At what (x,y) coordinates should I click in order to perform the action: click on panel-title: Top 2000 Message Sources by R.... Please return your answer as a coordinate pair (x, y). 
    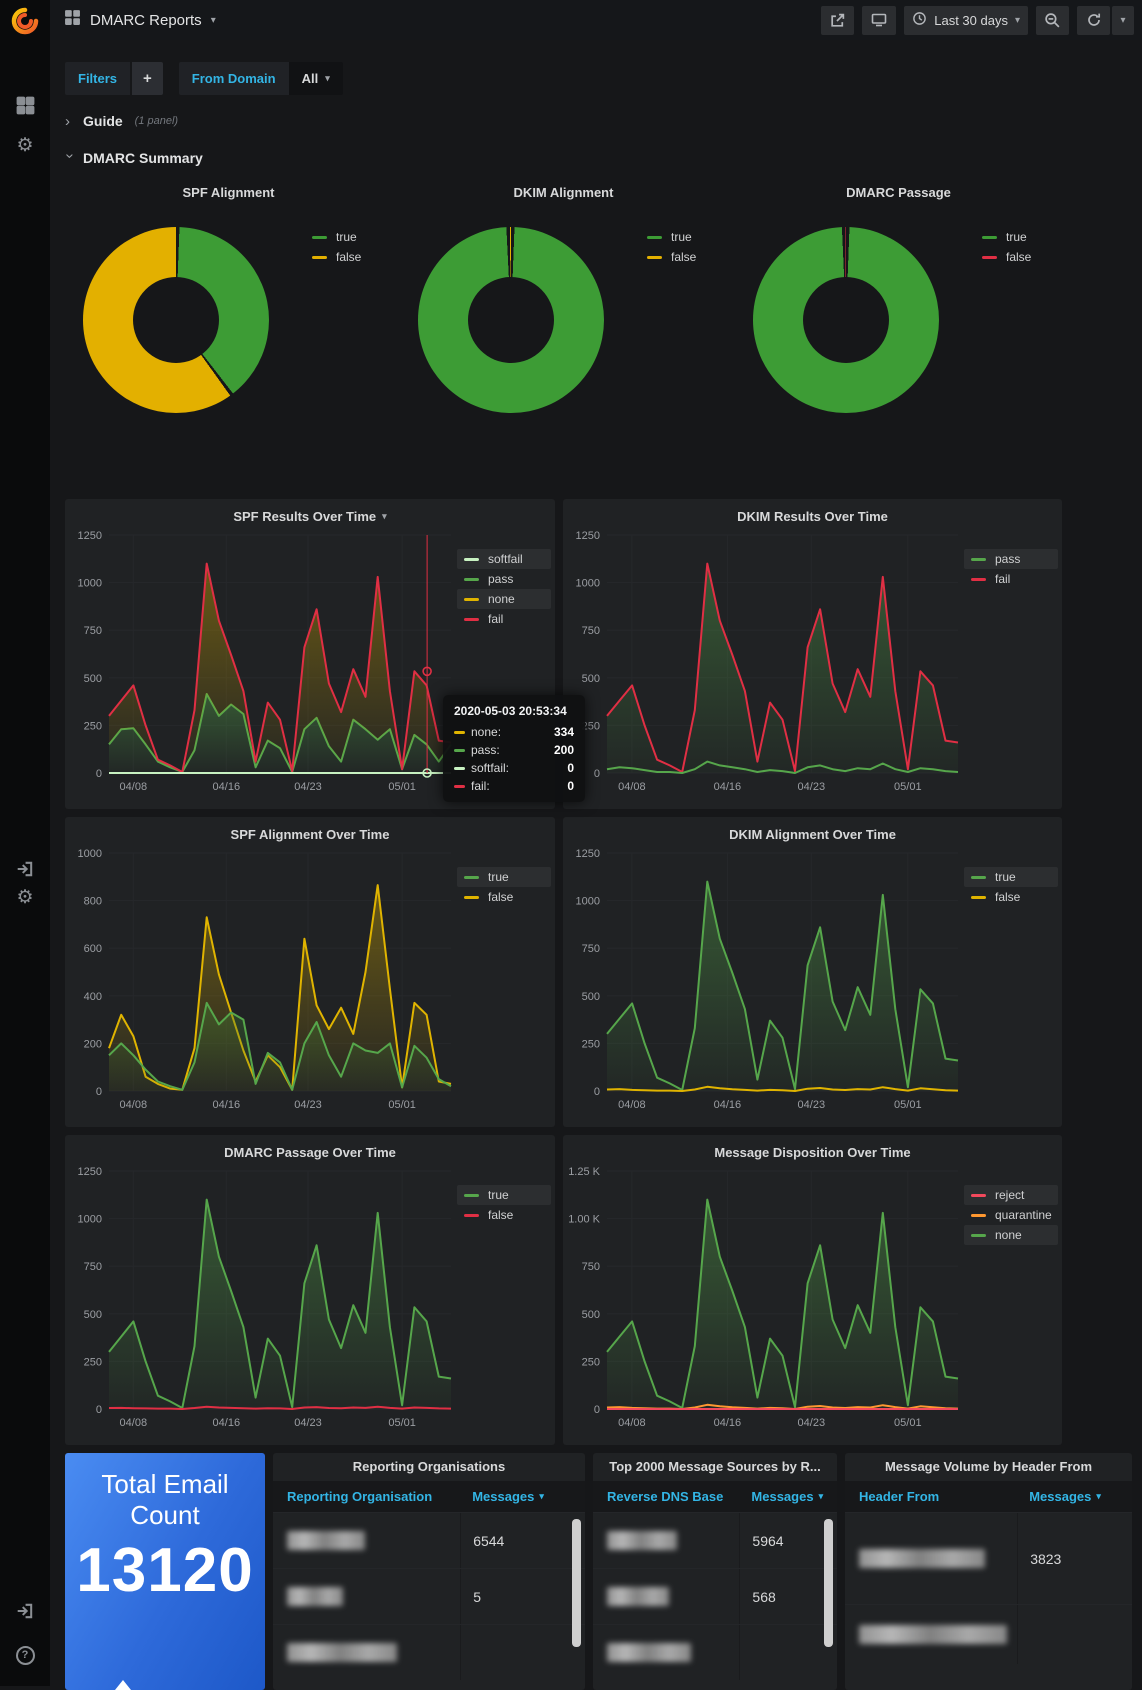
    Looking at the image, I should click on (715, 1466).